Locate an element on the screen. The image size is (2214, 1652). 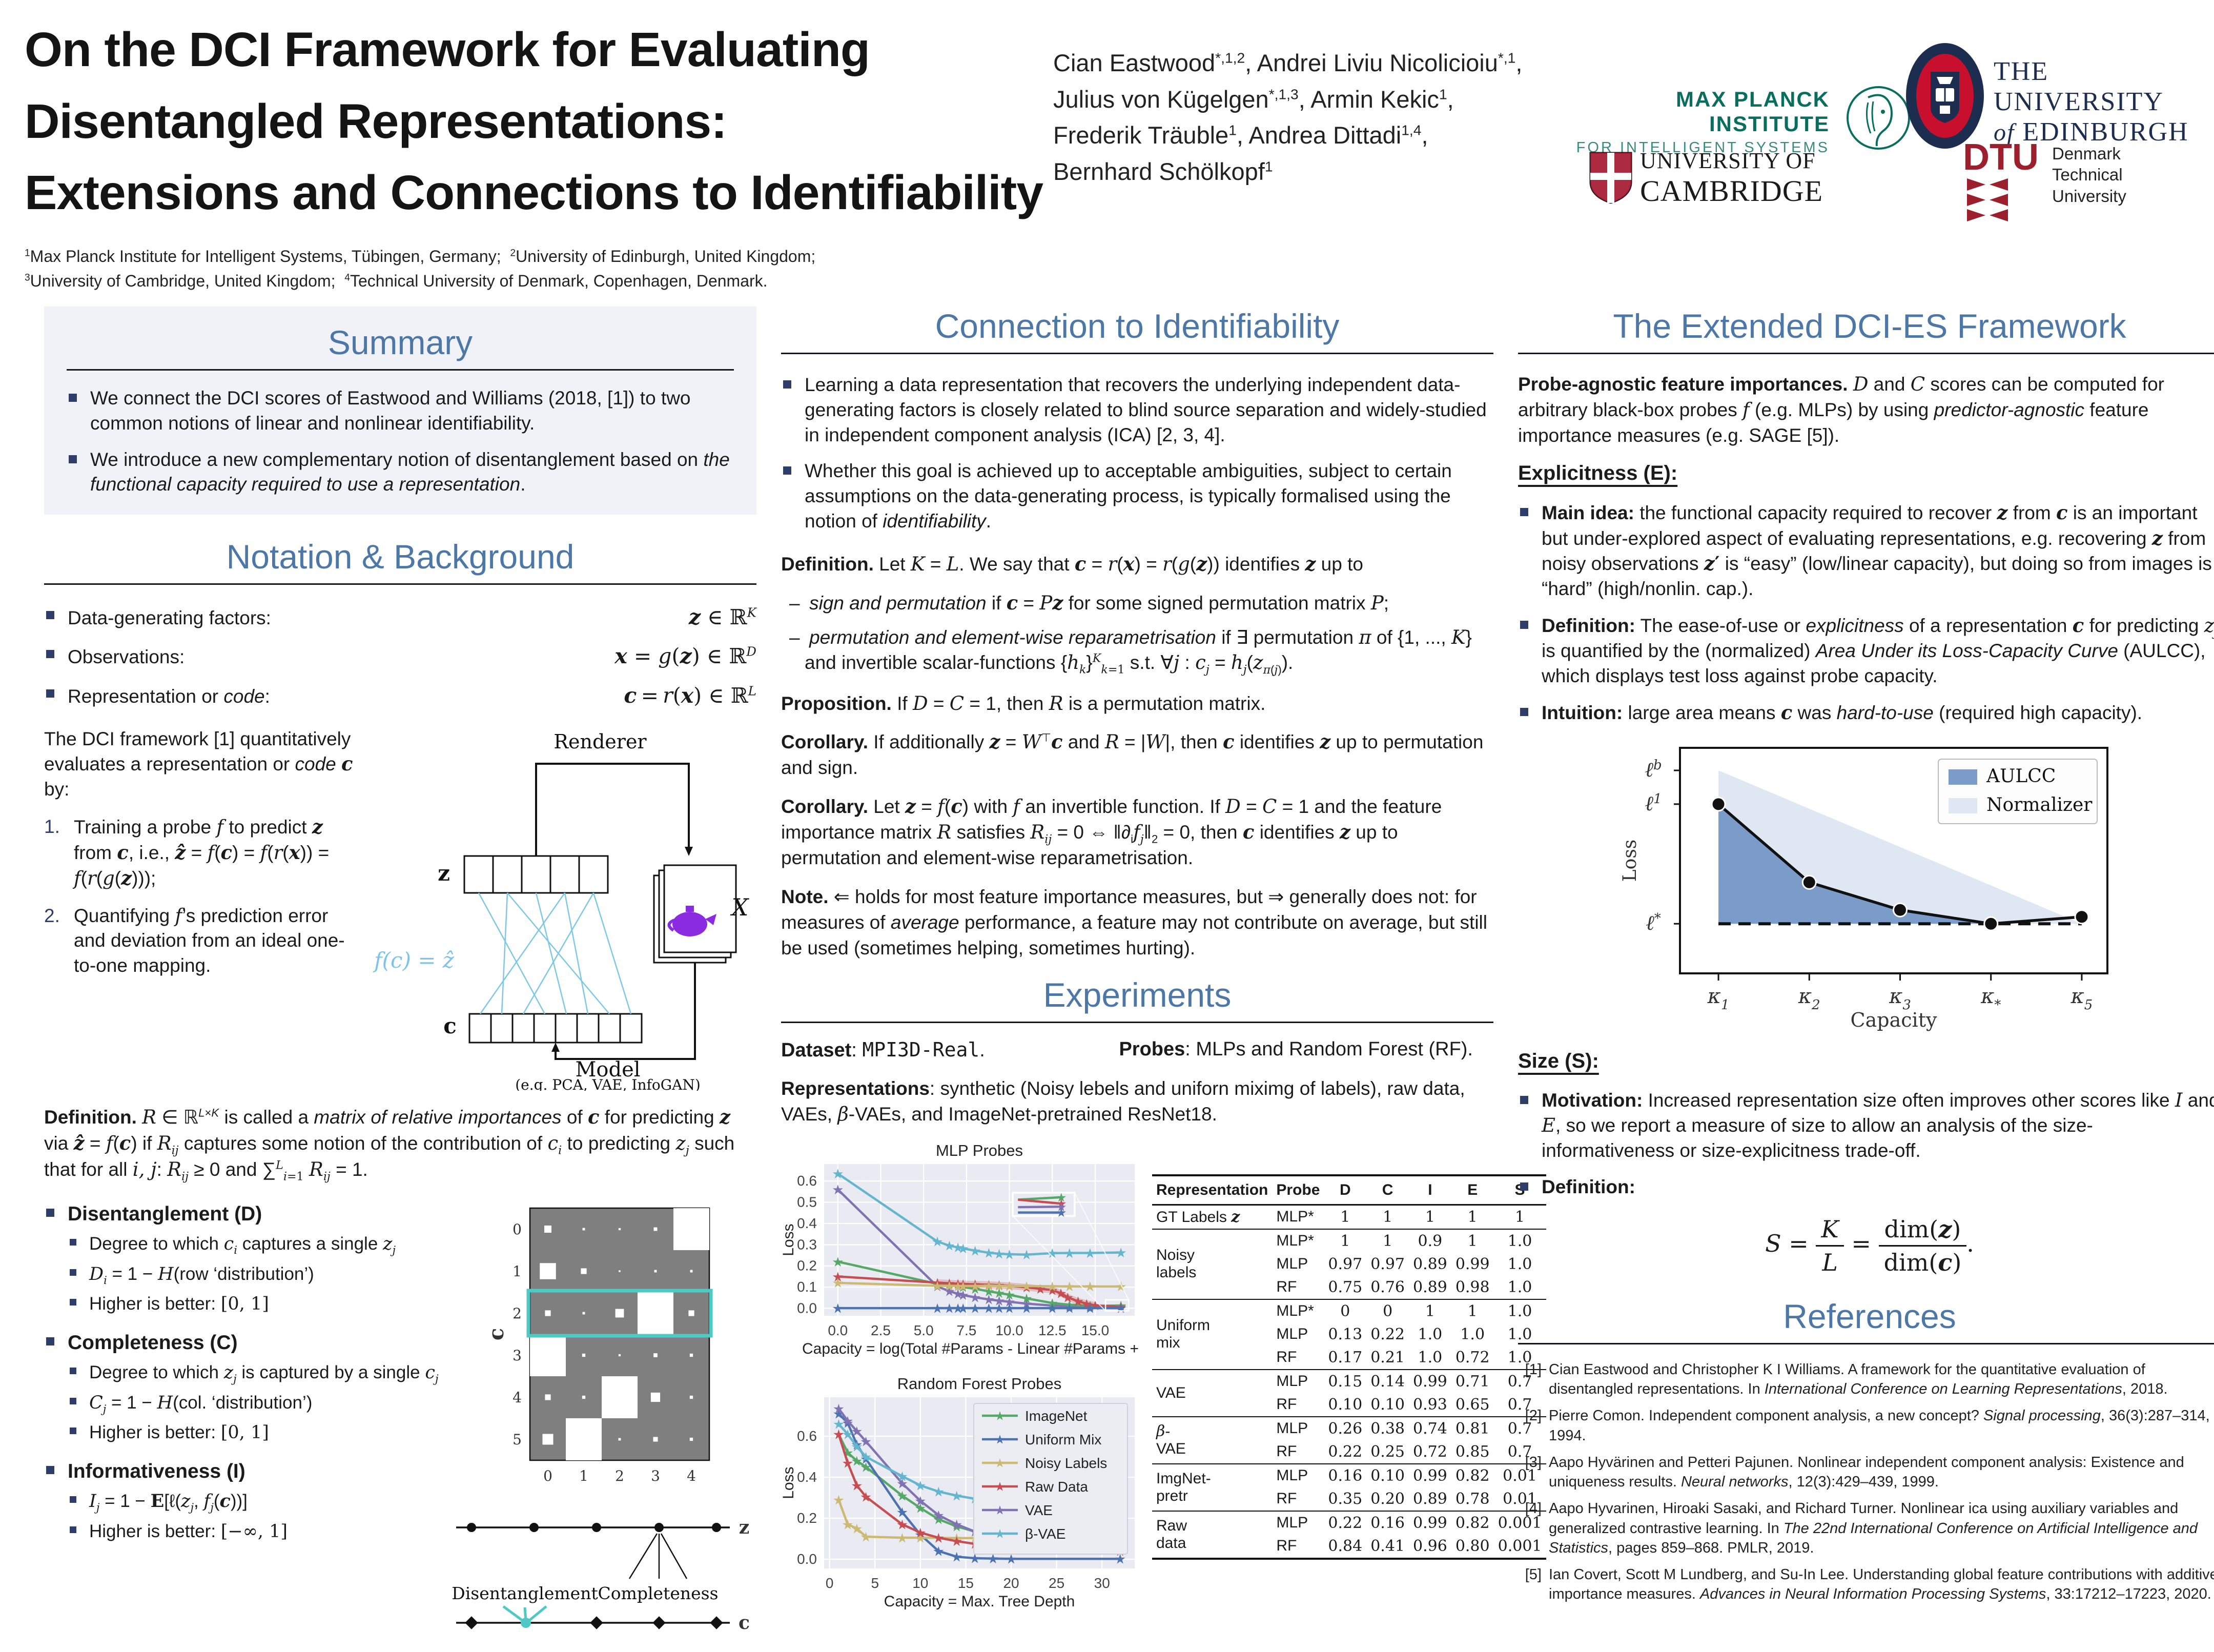
notation-item: Data-generating factors: z ∈ ℝK is located at coordinates (400, 617).